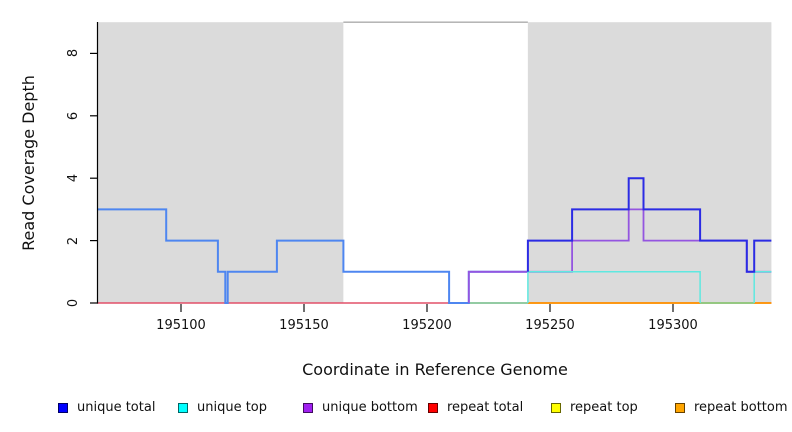 The width and height of the screenshot is (792, 432). Describe the element at coordinates (485, 407) in the screenshot. I see `legend-label: repeat total` at that location.